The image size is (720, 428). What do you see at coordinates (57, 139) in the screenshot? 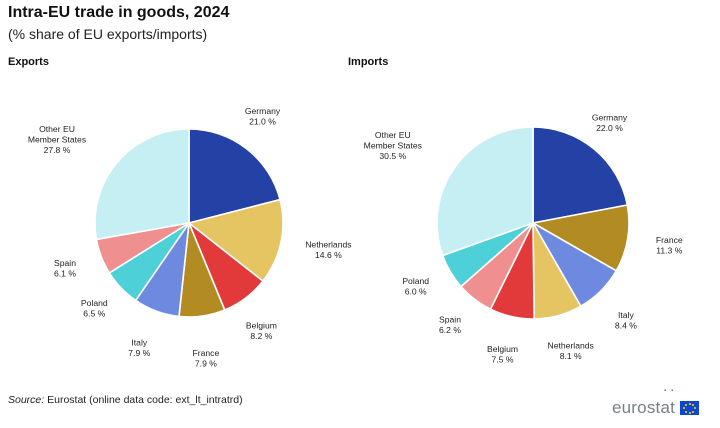
I see `slice-label-other-eu-member-states: Other EU Member States 27.8 %` at bounding box center [57, 139].